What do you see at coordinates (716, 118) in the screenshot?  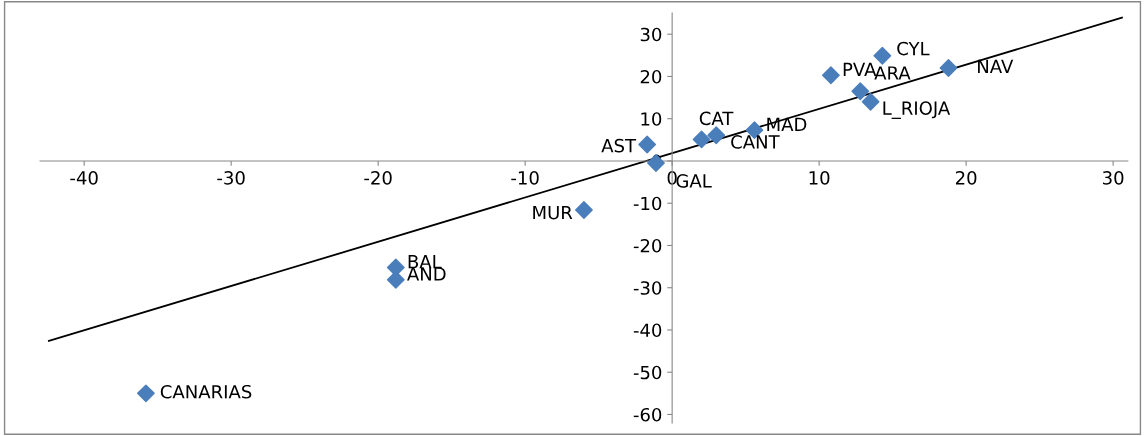 I see `data-label: CAT` at bounding box center [716, 118].